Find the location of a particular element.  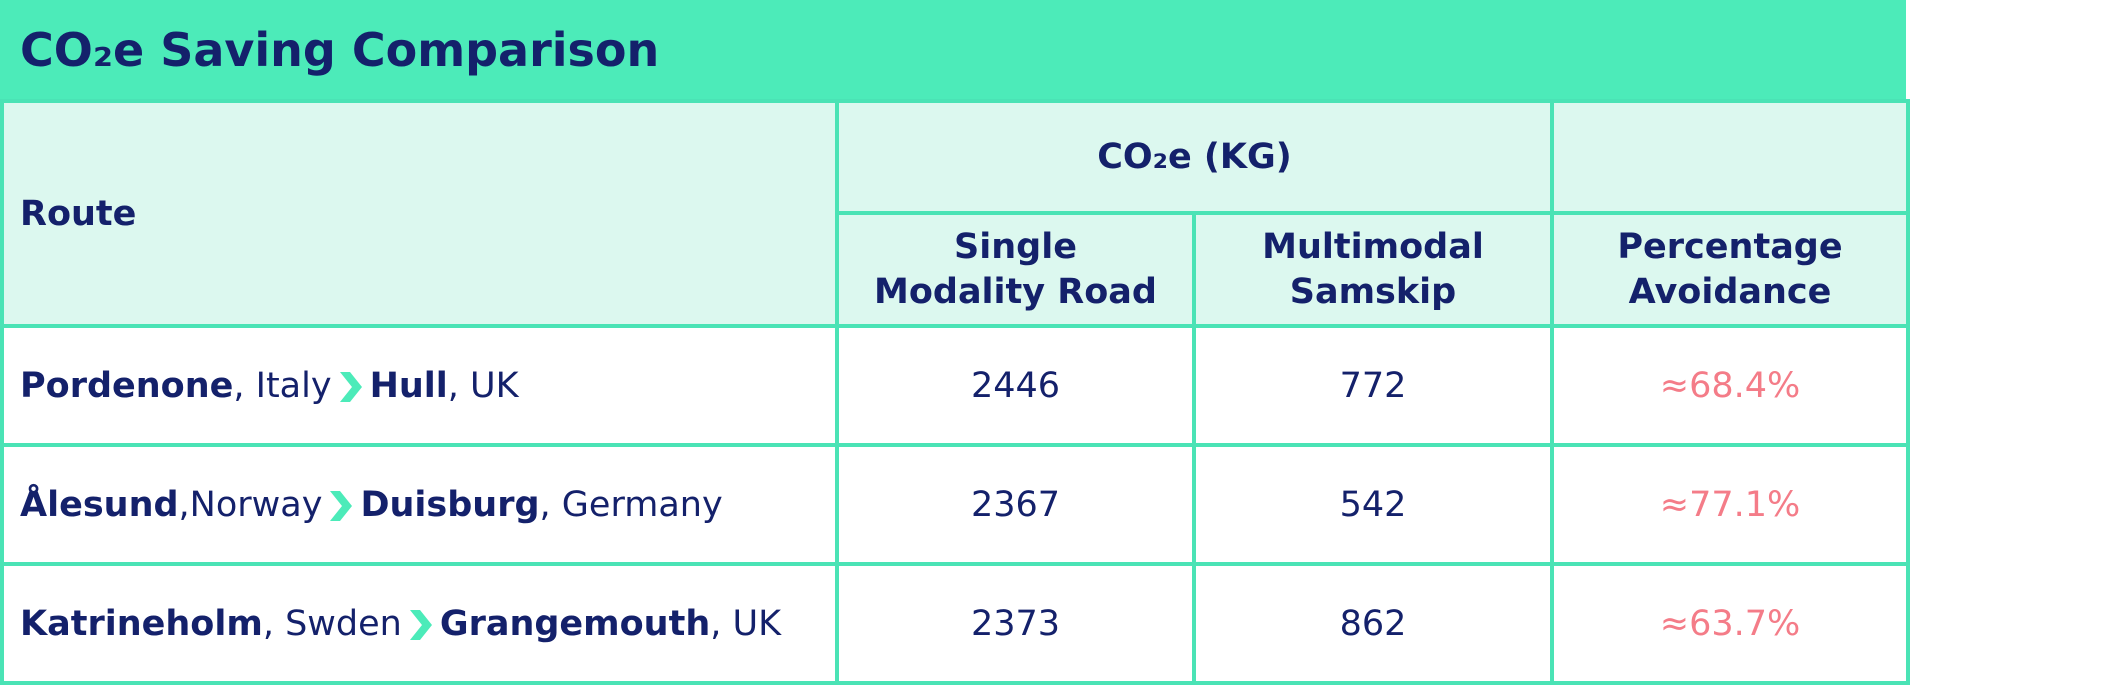

column-header: Single Modality Road is located at coordinates (1015, 269).